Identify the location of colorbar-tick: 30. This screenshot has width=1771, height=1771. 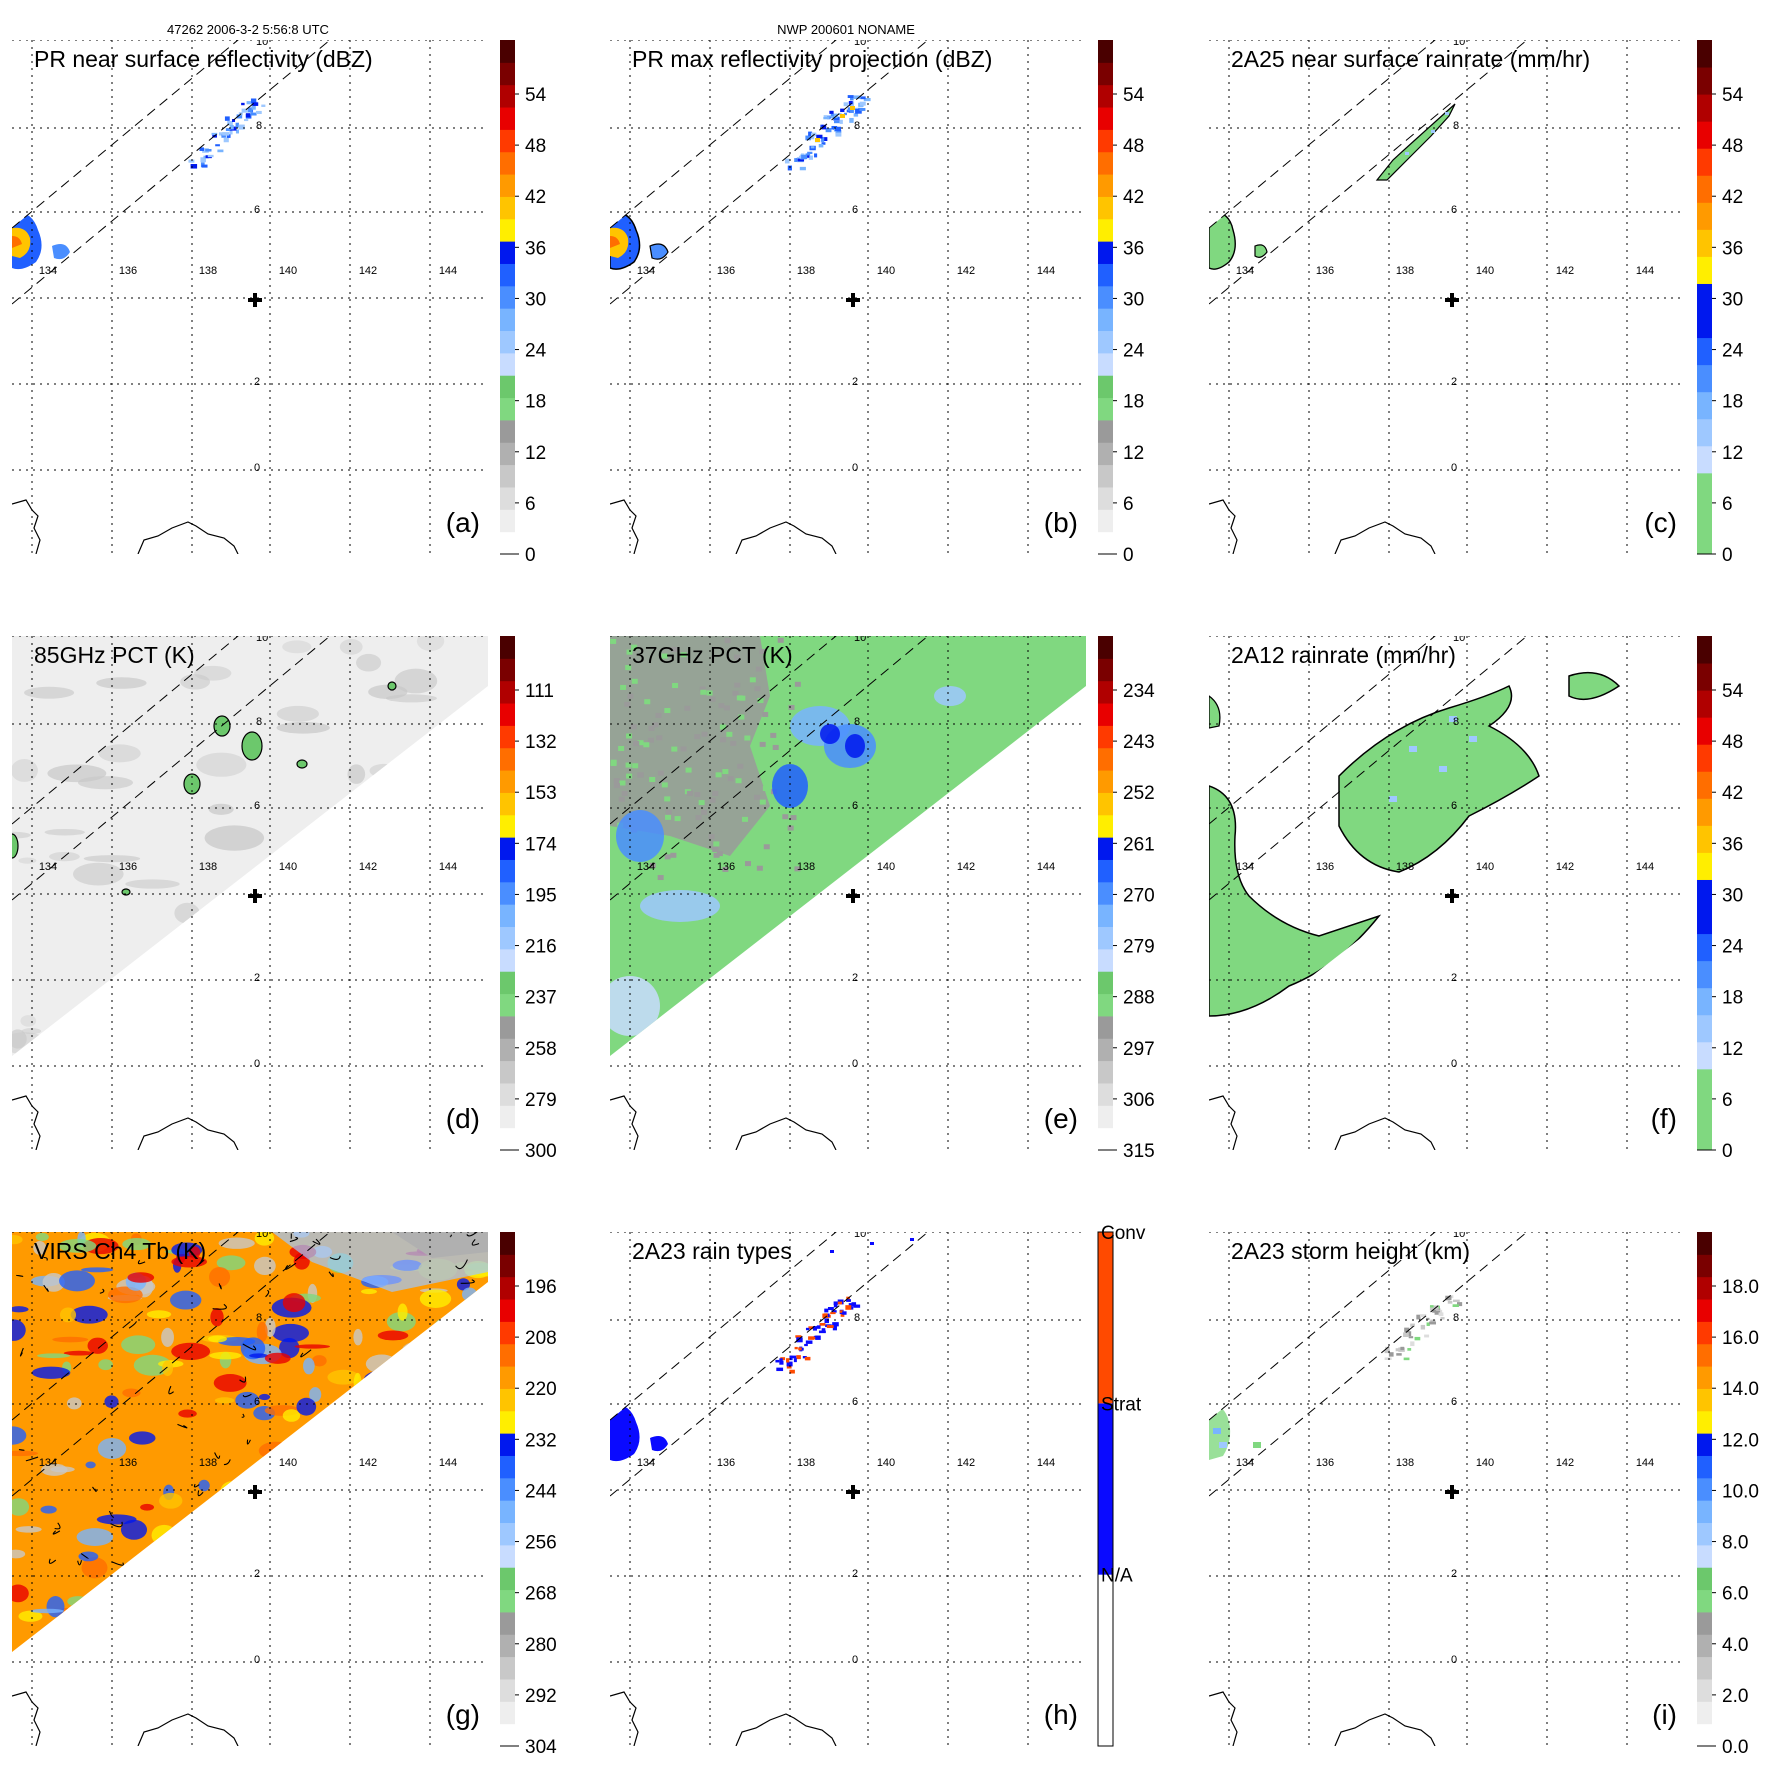
(1732, 895).